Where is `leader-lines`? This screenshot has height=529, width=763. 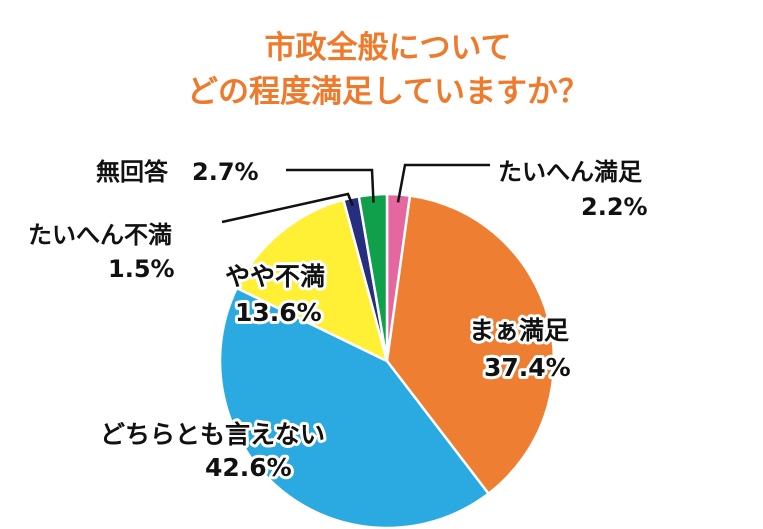
leader-lines is located at coordinates (355, 193).